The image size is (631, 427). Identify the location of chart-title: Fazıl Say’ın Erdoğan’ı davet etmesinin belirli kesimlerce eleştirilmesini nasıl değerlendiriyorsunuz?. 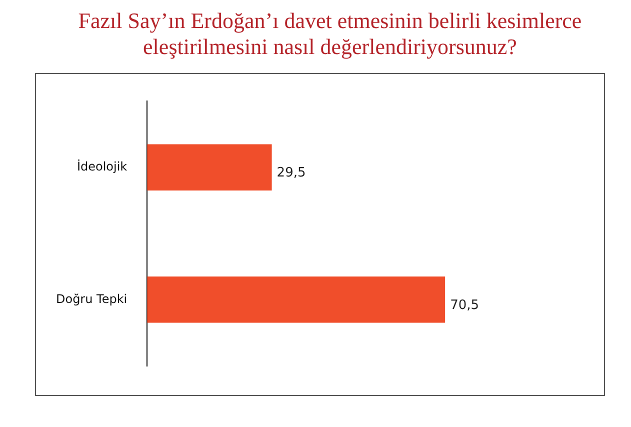
(330, 34).